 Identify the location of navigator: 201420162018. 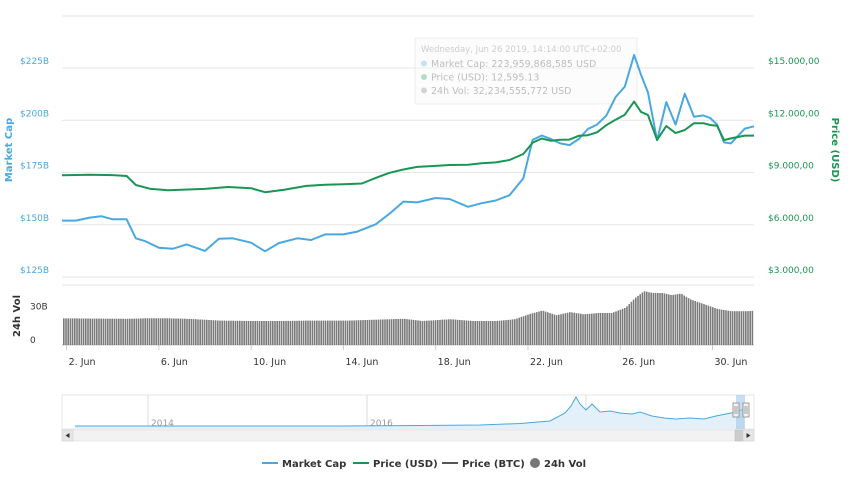
(408, 412).